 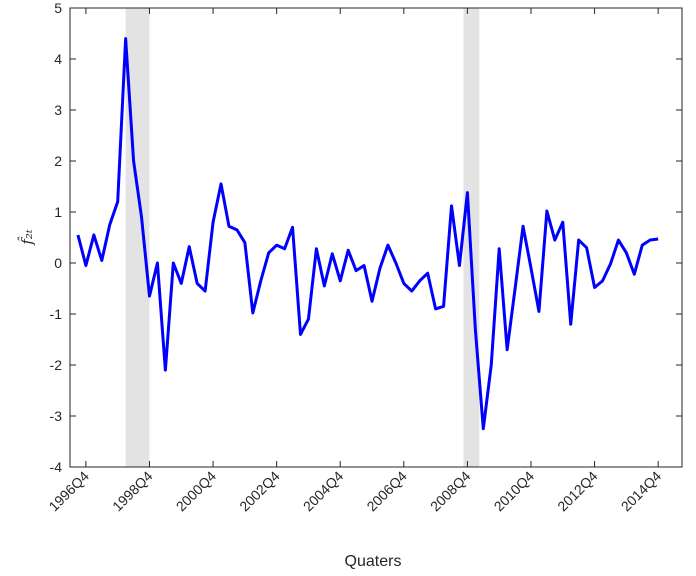 I want to click on y-tick-label: 1, so click(x=58, y=212).